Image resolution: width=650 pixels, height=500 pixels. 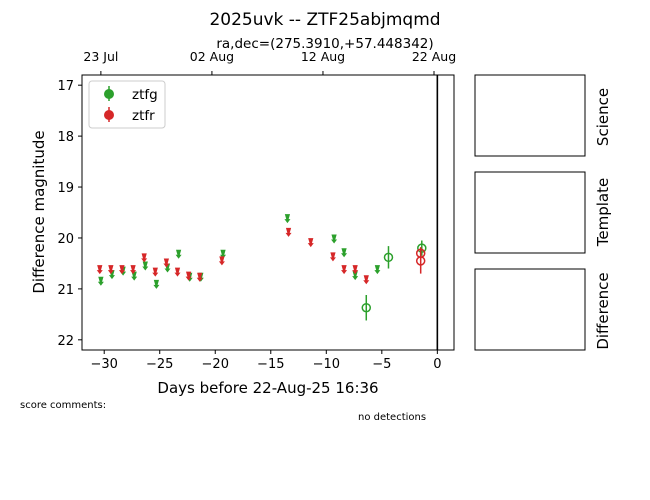 What do you see at coordinates (324, 44) in the screenshot?
I see `figure-subtitle: ra,dec=(275.3910,+57.448342)` at bounding box center [324, 44].